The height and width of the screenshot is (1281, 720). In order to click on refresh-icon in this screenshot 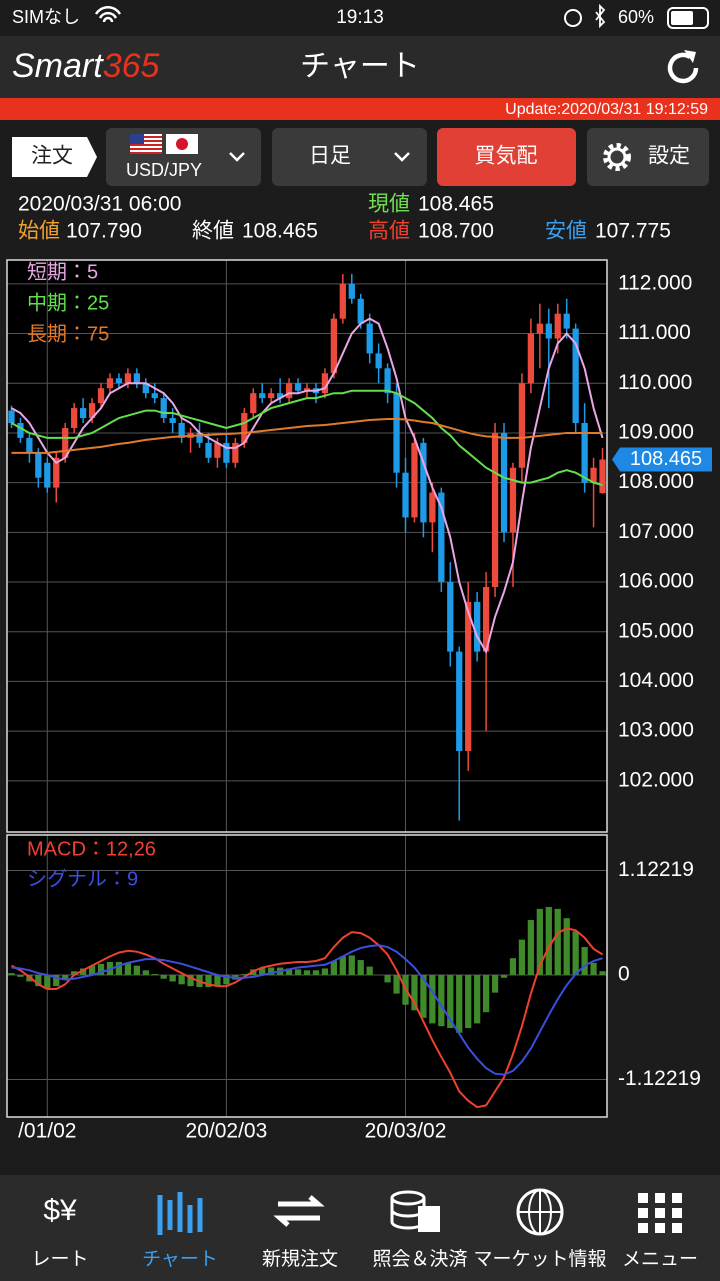, I will do `click(683, 68)`.